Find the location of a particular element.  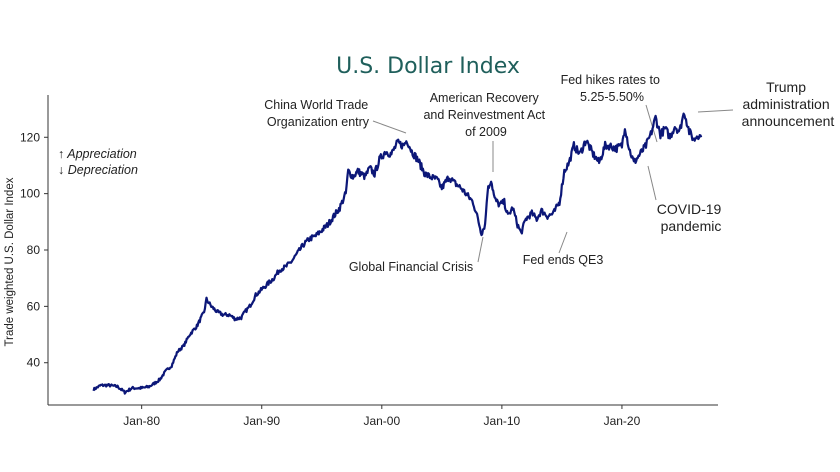

annotation-fed-hikes: Fed hikes rates to 5.25-5.50% is located at coordinates (612, 88).